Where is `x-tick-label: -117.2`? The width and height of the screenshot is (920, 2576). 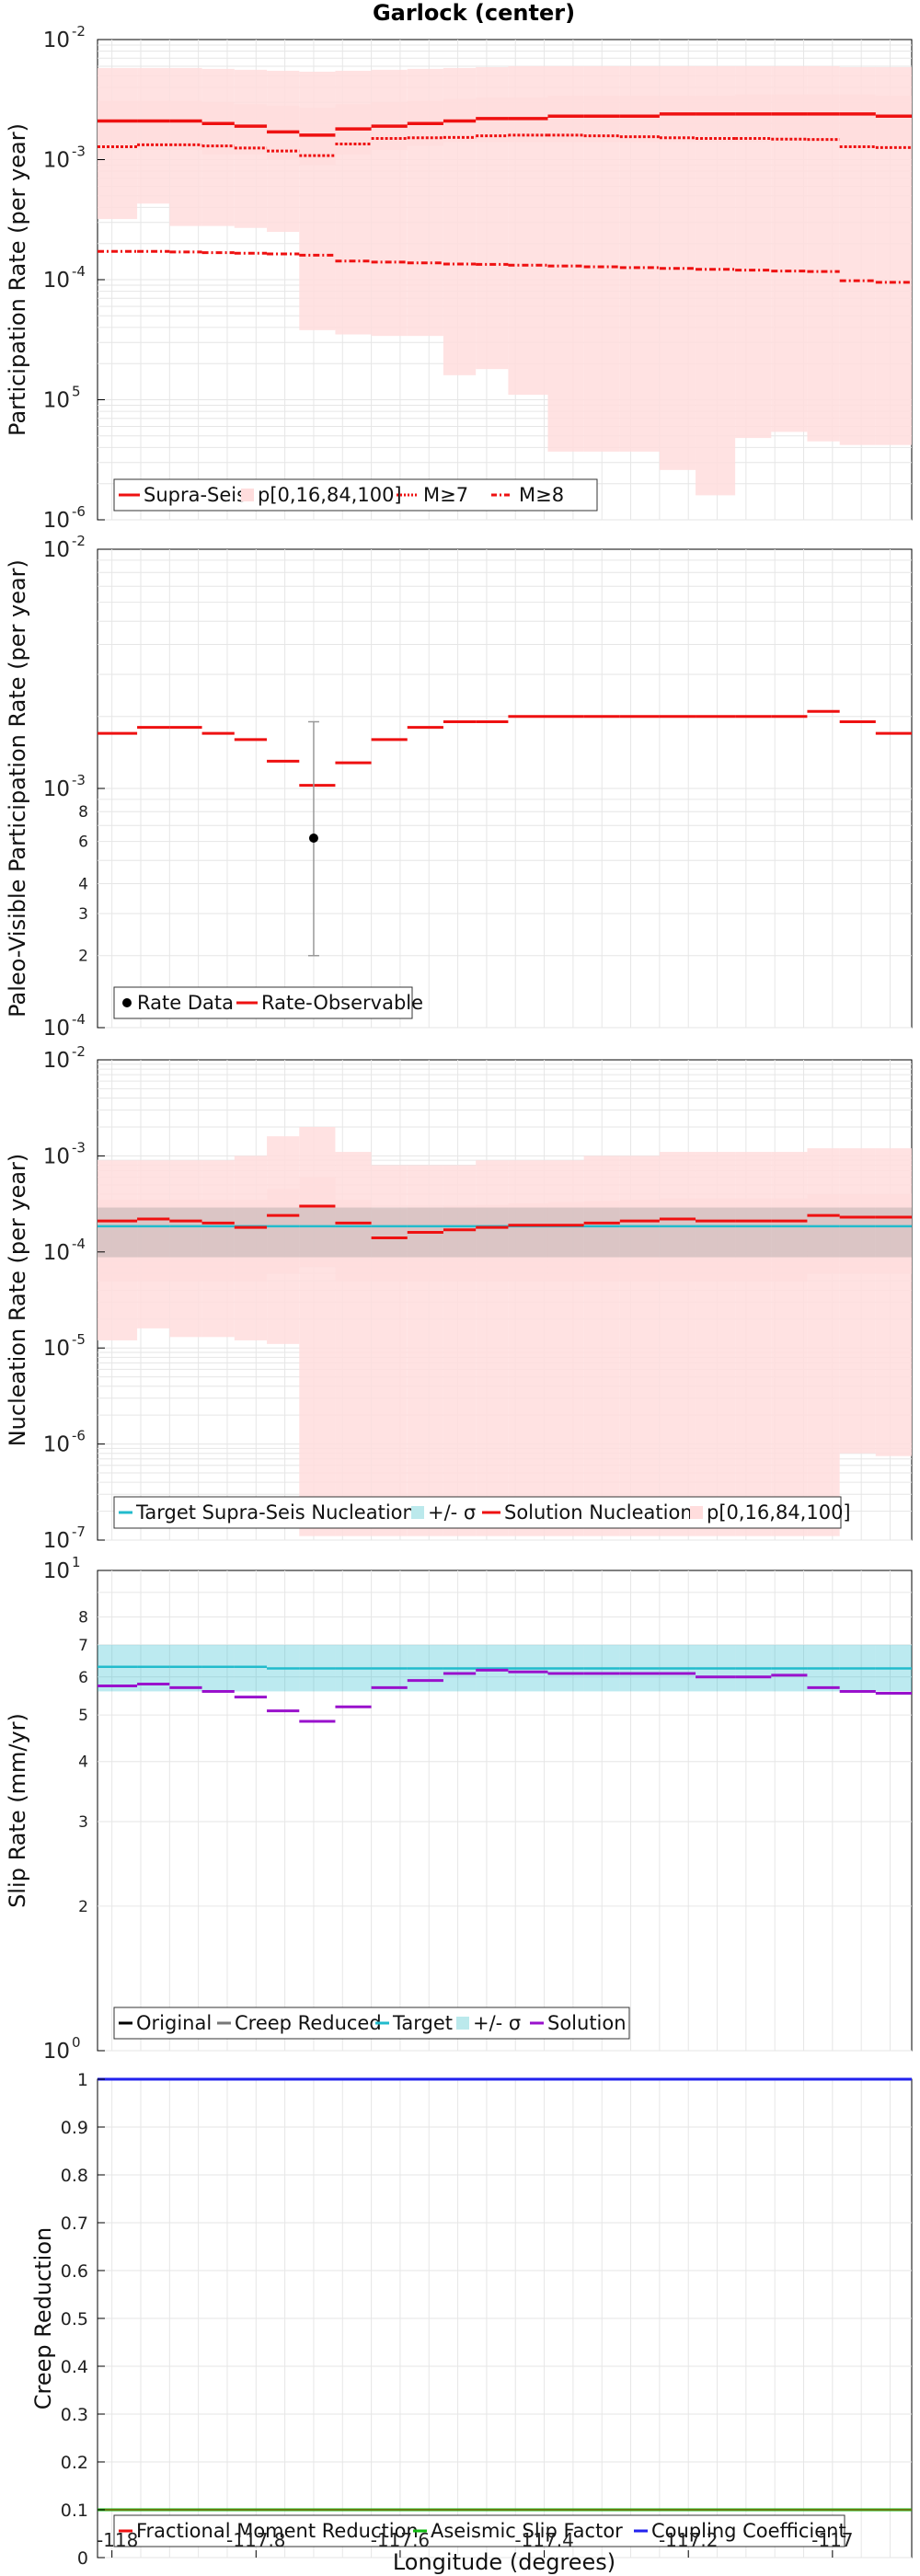 x-tick-label: -117.2 is located at coordinates (688, 2540).